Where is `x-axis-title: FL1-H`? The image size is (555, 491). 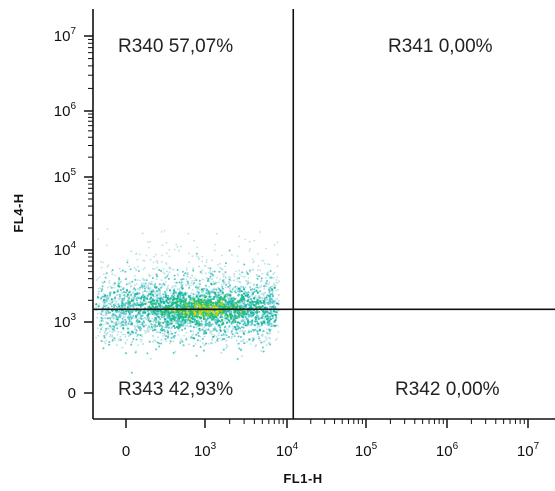
x-axis-title: FL1-H is located at coordinates (302, 478).